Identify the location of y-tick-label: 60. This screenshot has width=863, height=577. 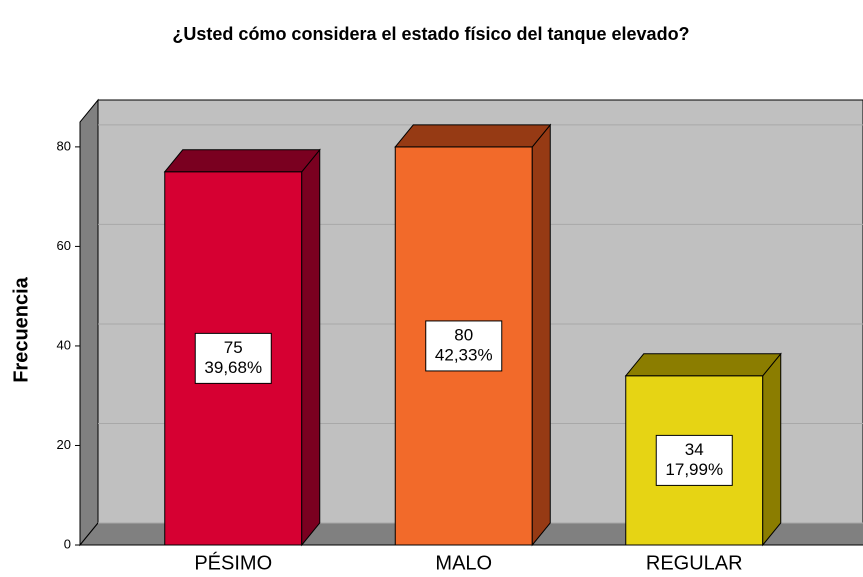
(64, 245).